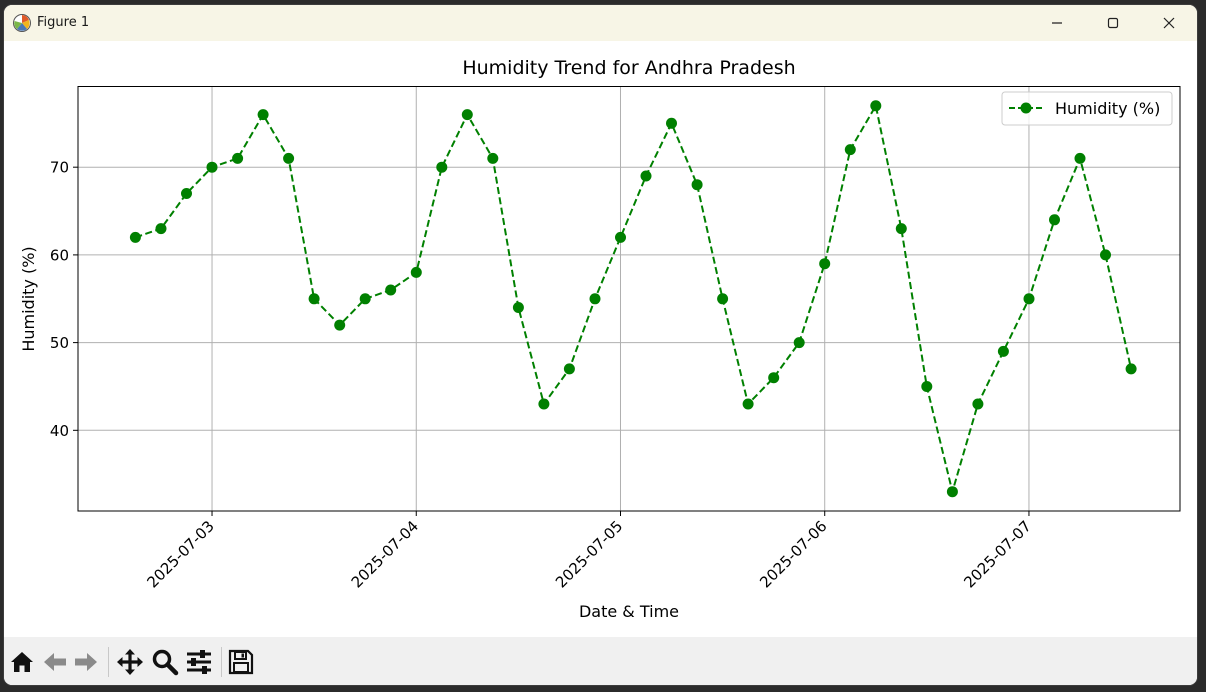 This screenshot has width=1206, height=692. Describe the element at coordinates (1107, 108) in the screenshot. I see `legend-label: Humidity (%)` at that location.